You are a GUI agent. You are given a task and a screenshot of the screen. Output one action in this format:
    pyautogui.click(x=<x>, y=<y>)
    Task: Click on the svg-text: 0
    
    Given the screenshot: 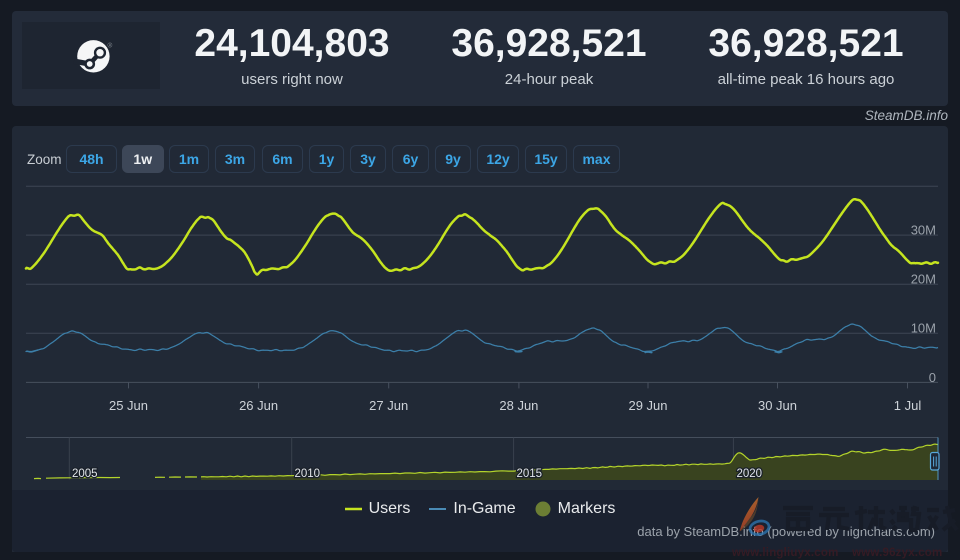 What is the action you would take?
    pyautogui.click(x=932, y=377)
    